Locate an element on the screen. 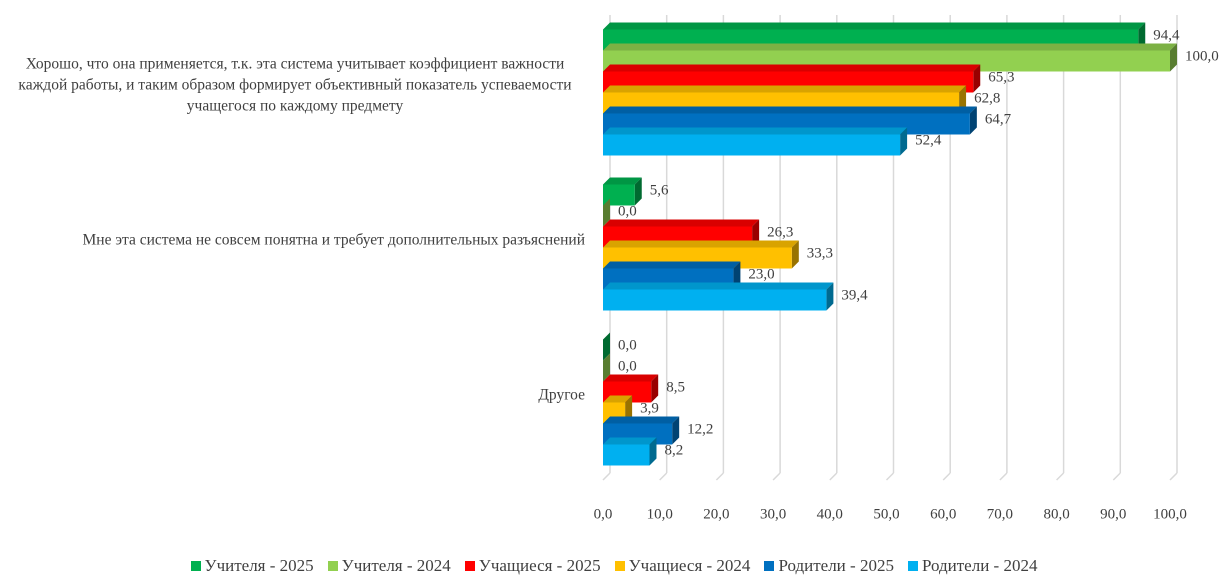 The width and height of the screenshot is (1228, 577). value-label: 3,9 is located at coordinates (649, 408).